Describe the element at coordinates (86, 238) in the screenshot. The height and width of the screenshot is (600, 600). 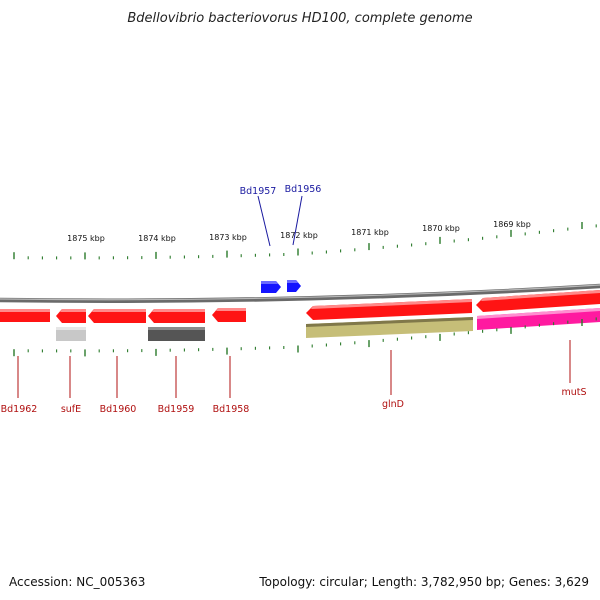
I see `tick-label: 1875 kbp` at that location.